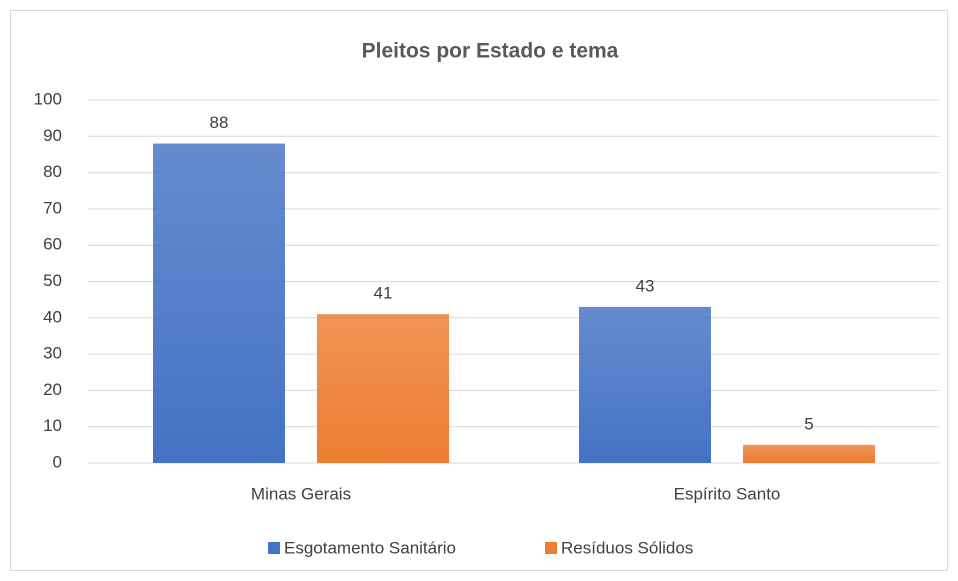 This screenshot has height=581, width=958. What do you see at coordinates (727, 493) in the screenshot?
I see `x-tick-label: Espírito Santo` at bounding box center [727, 493].